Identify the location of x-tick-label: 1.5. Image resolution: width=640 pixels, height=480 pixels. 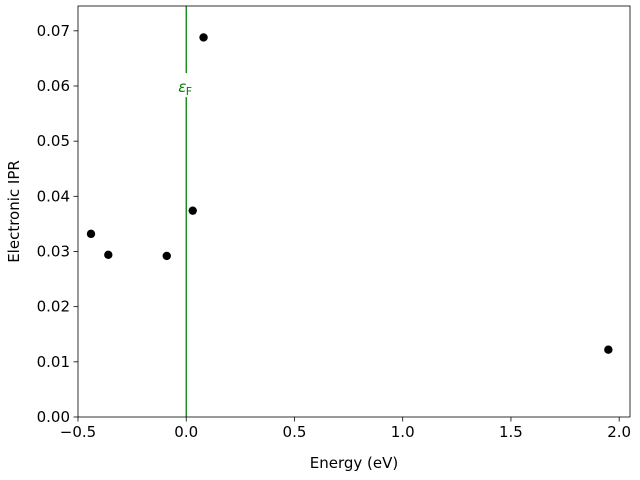
(511, 432).